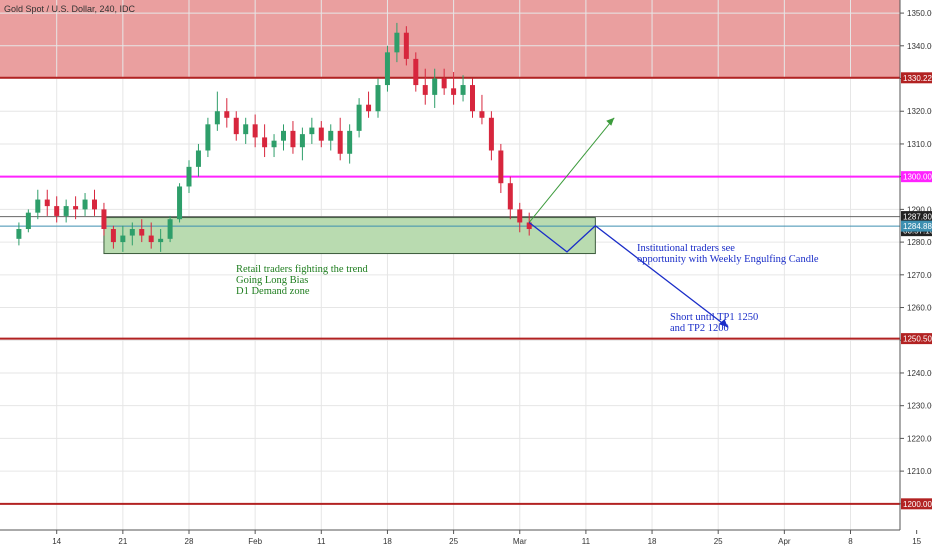 Image resolution: width=932 pixels, height=550 pixels. What do you see at coordinates (850, 541) in the screenshot?
I see `time-tick-label: 8` at bounding box center [850, 541].